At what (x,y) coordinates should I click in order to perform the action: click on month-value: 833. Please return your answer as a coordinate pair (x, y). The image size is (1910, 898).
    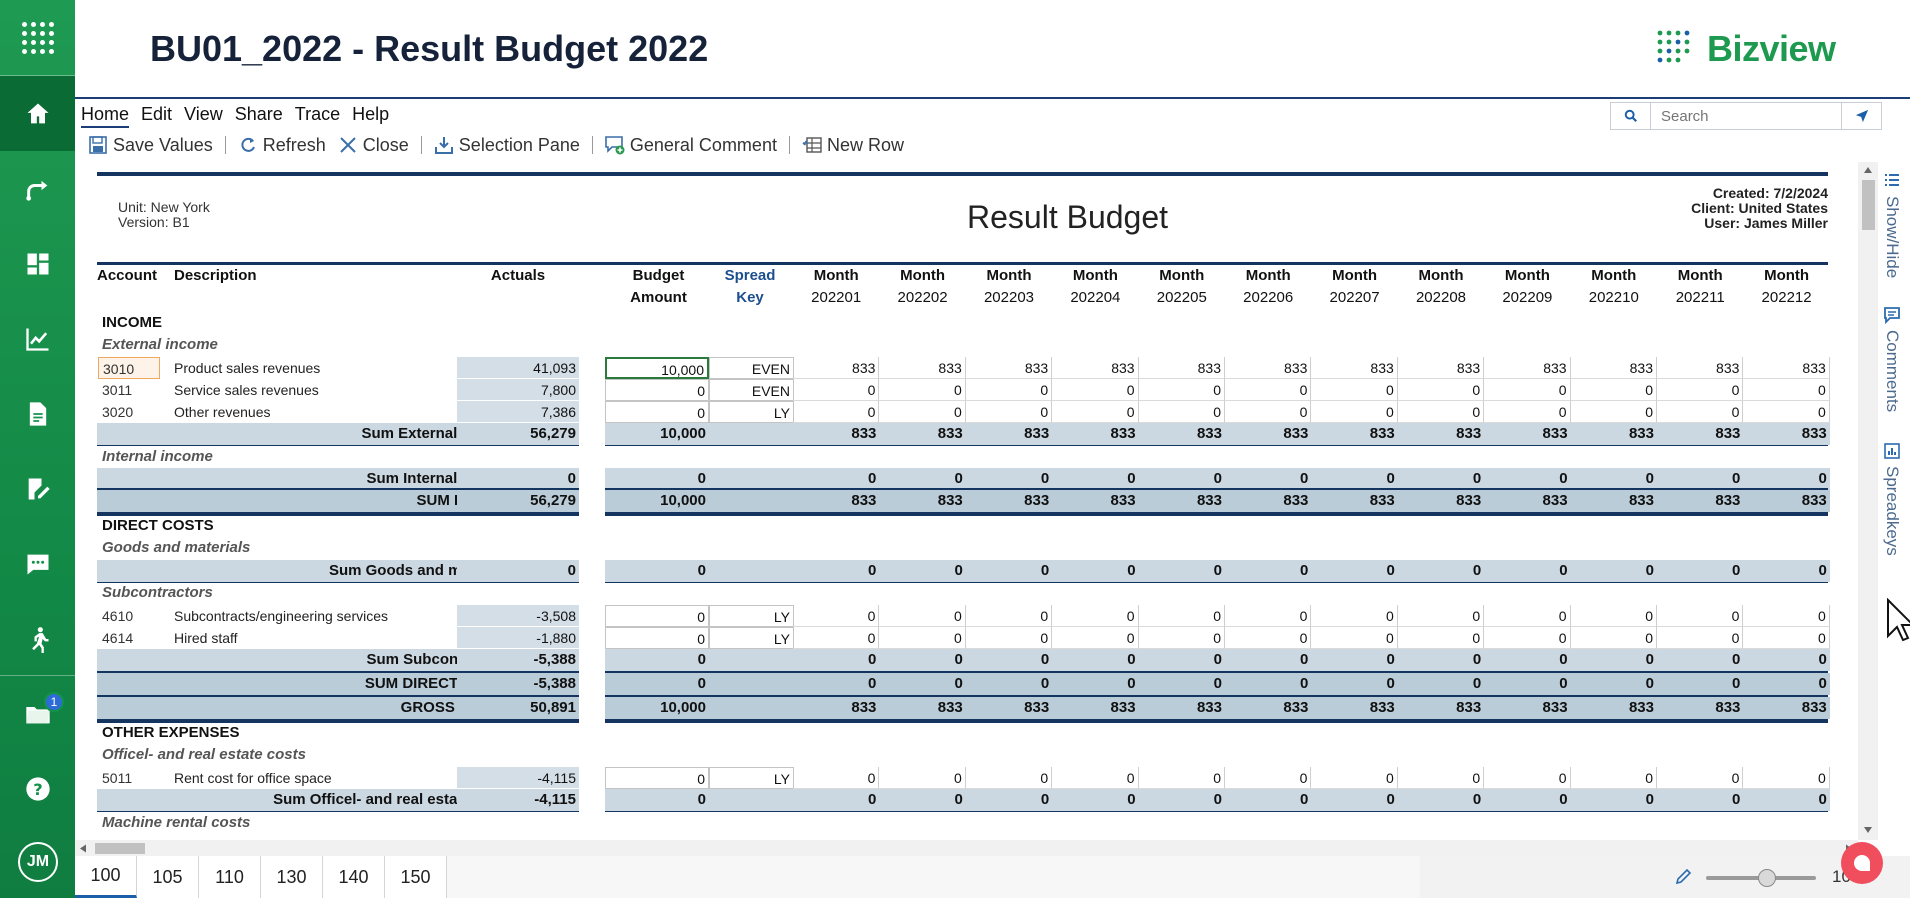
    Looking at the image, I should click on (1181, 368).